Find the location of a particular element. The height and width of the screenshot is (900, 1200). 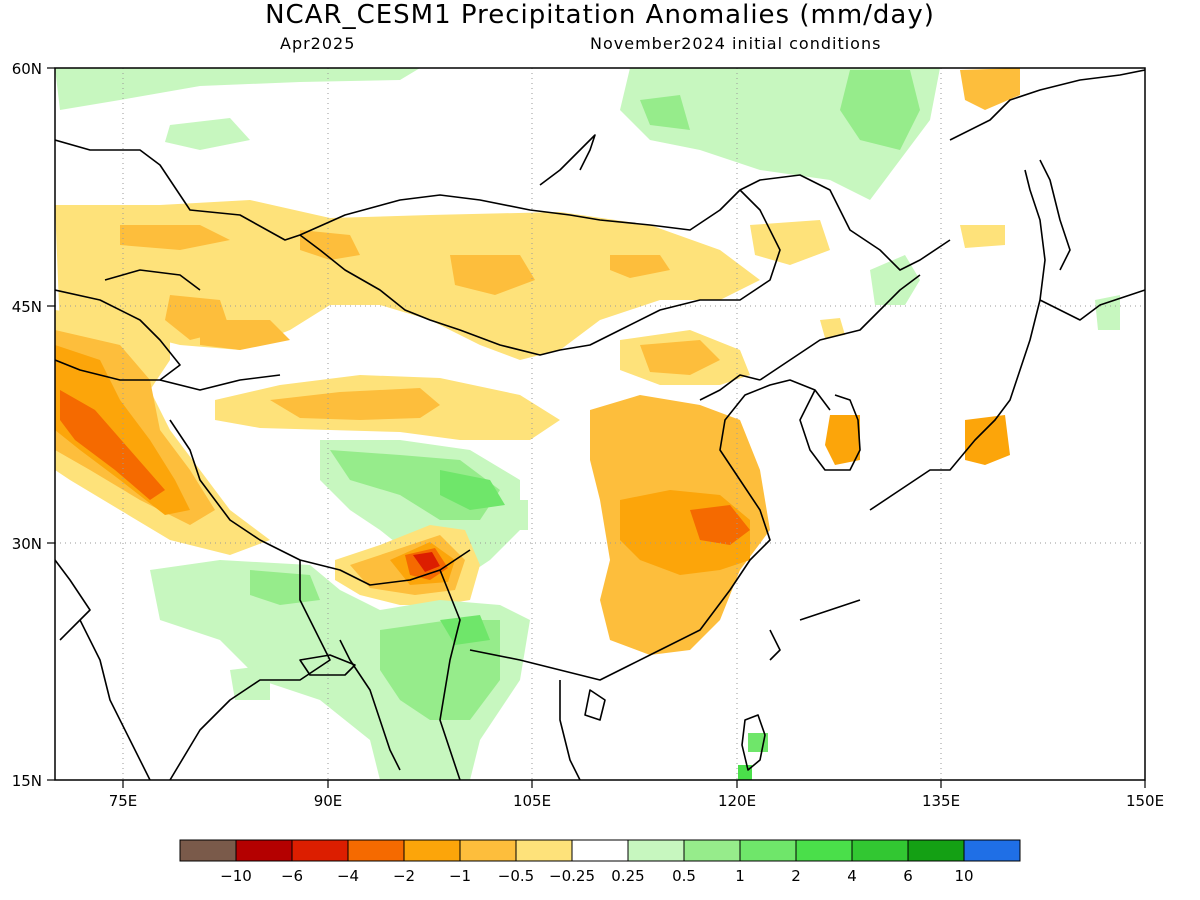

lon-label-75e: 75E is located at coordinates (123, 801).